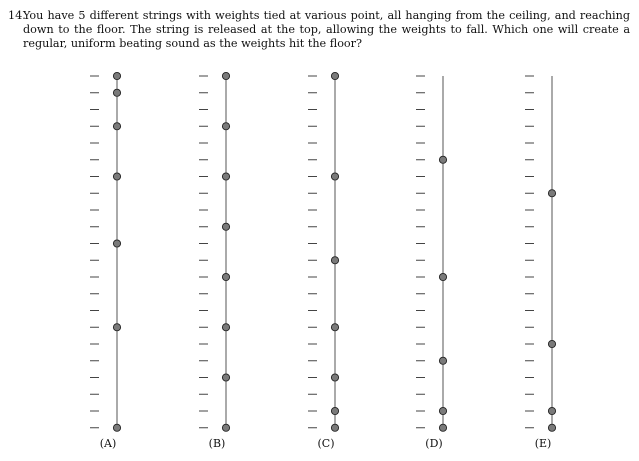  I want to click on string-option-a: (A), so click(106, 260).